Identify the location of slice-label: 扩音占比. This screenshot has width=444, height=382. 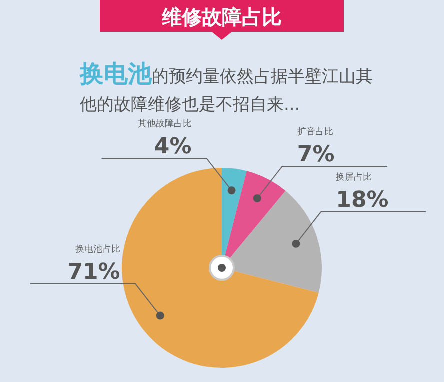
(315, 132).